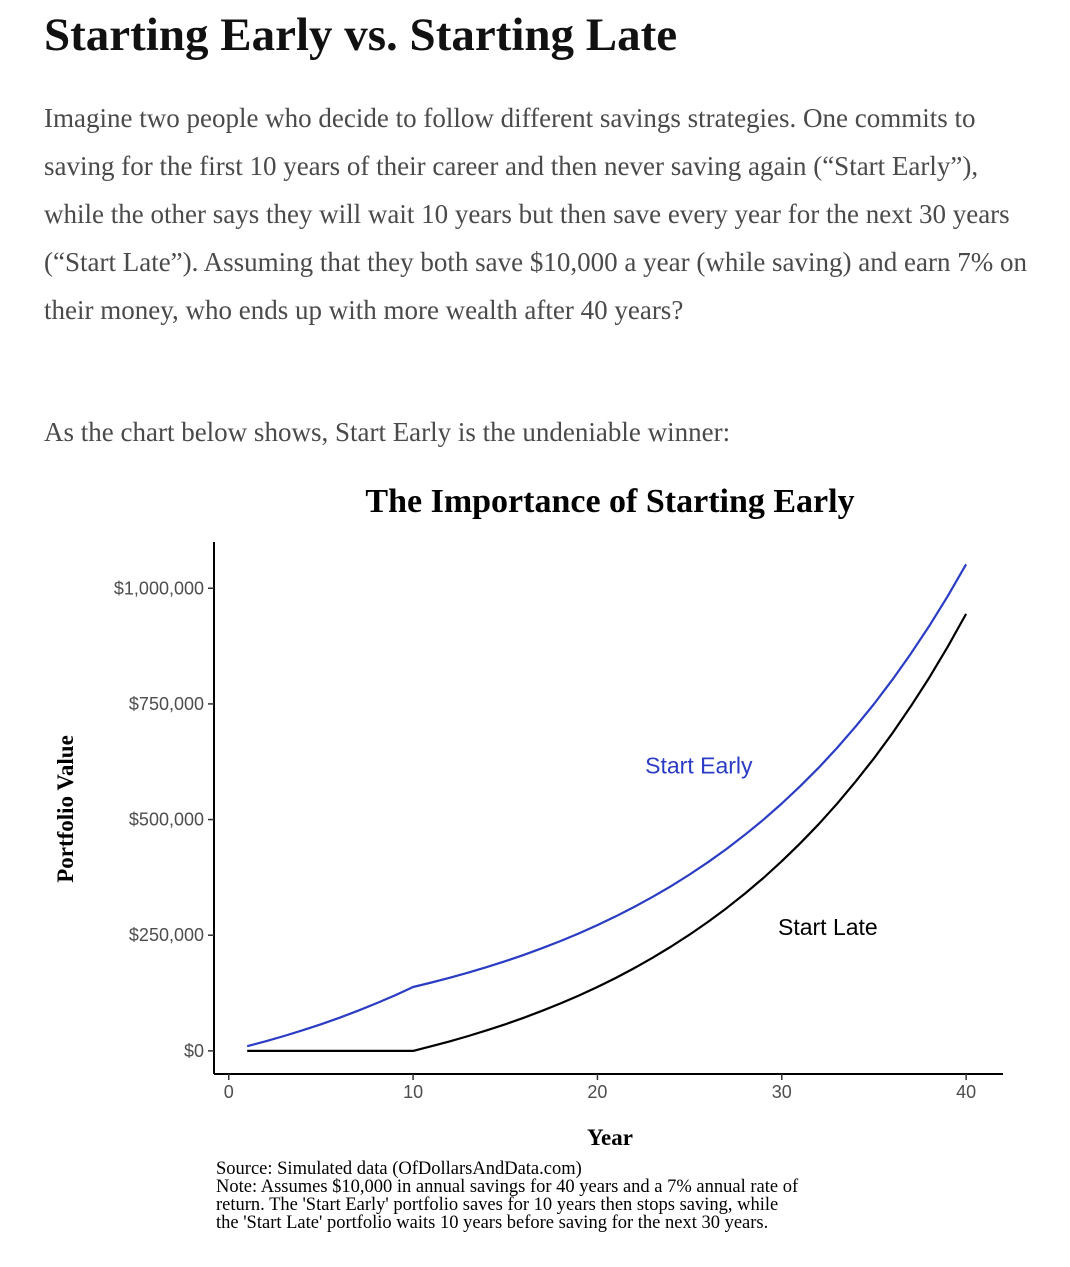  What do you see at coordinates (194, 1051) in the screenshot?
I see `y-tick-label: $0` at bounding box center [194, 1051].